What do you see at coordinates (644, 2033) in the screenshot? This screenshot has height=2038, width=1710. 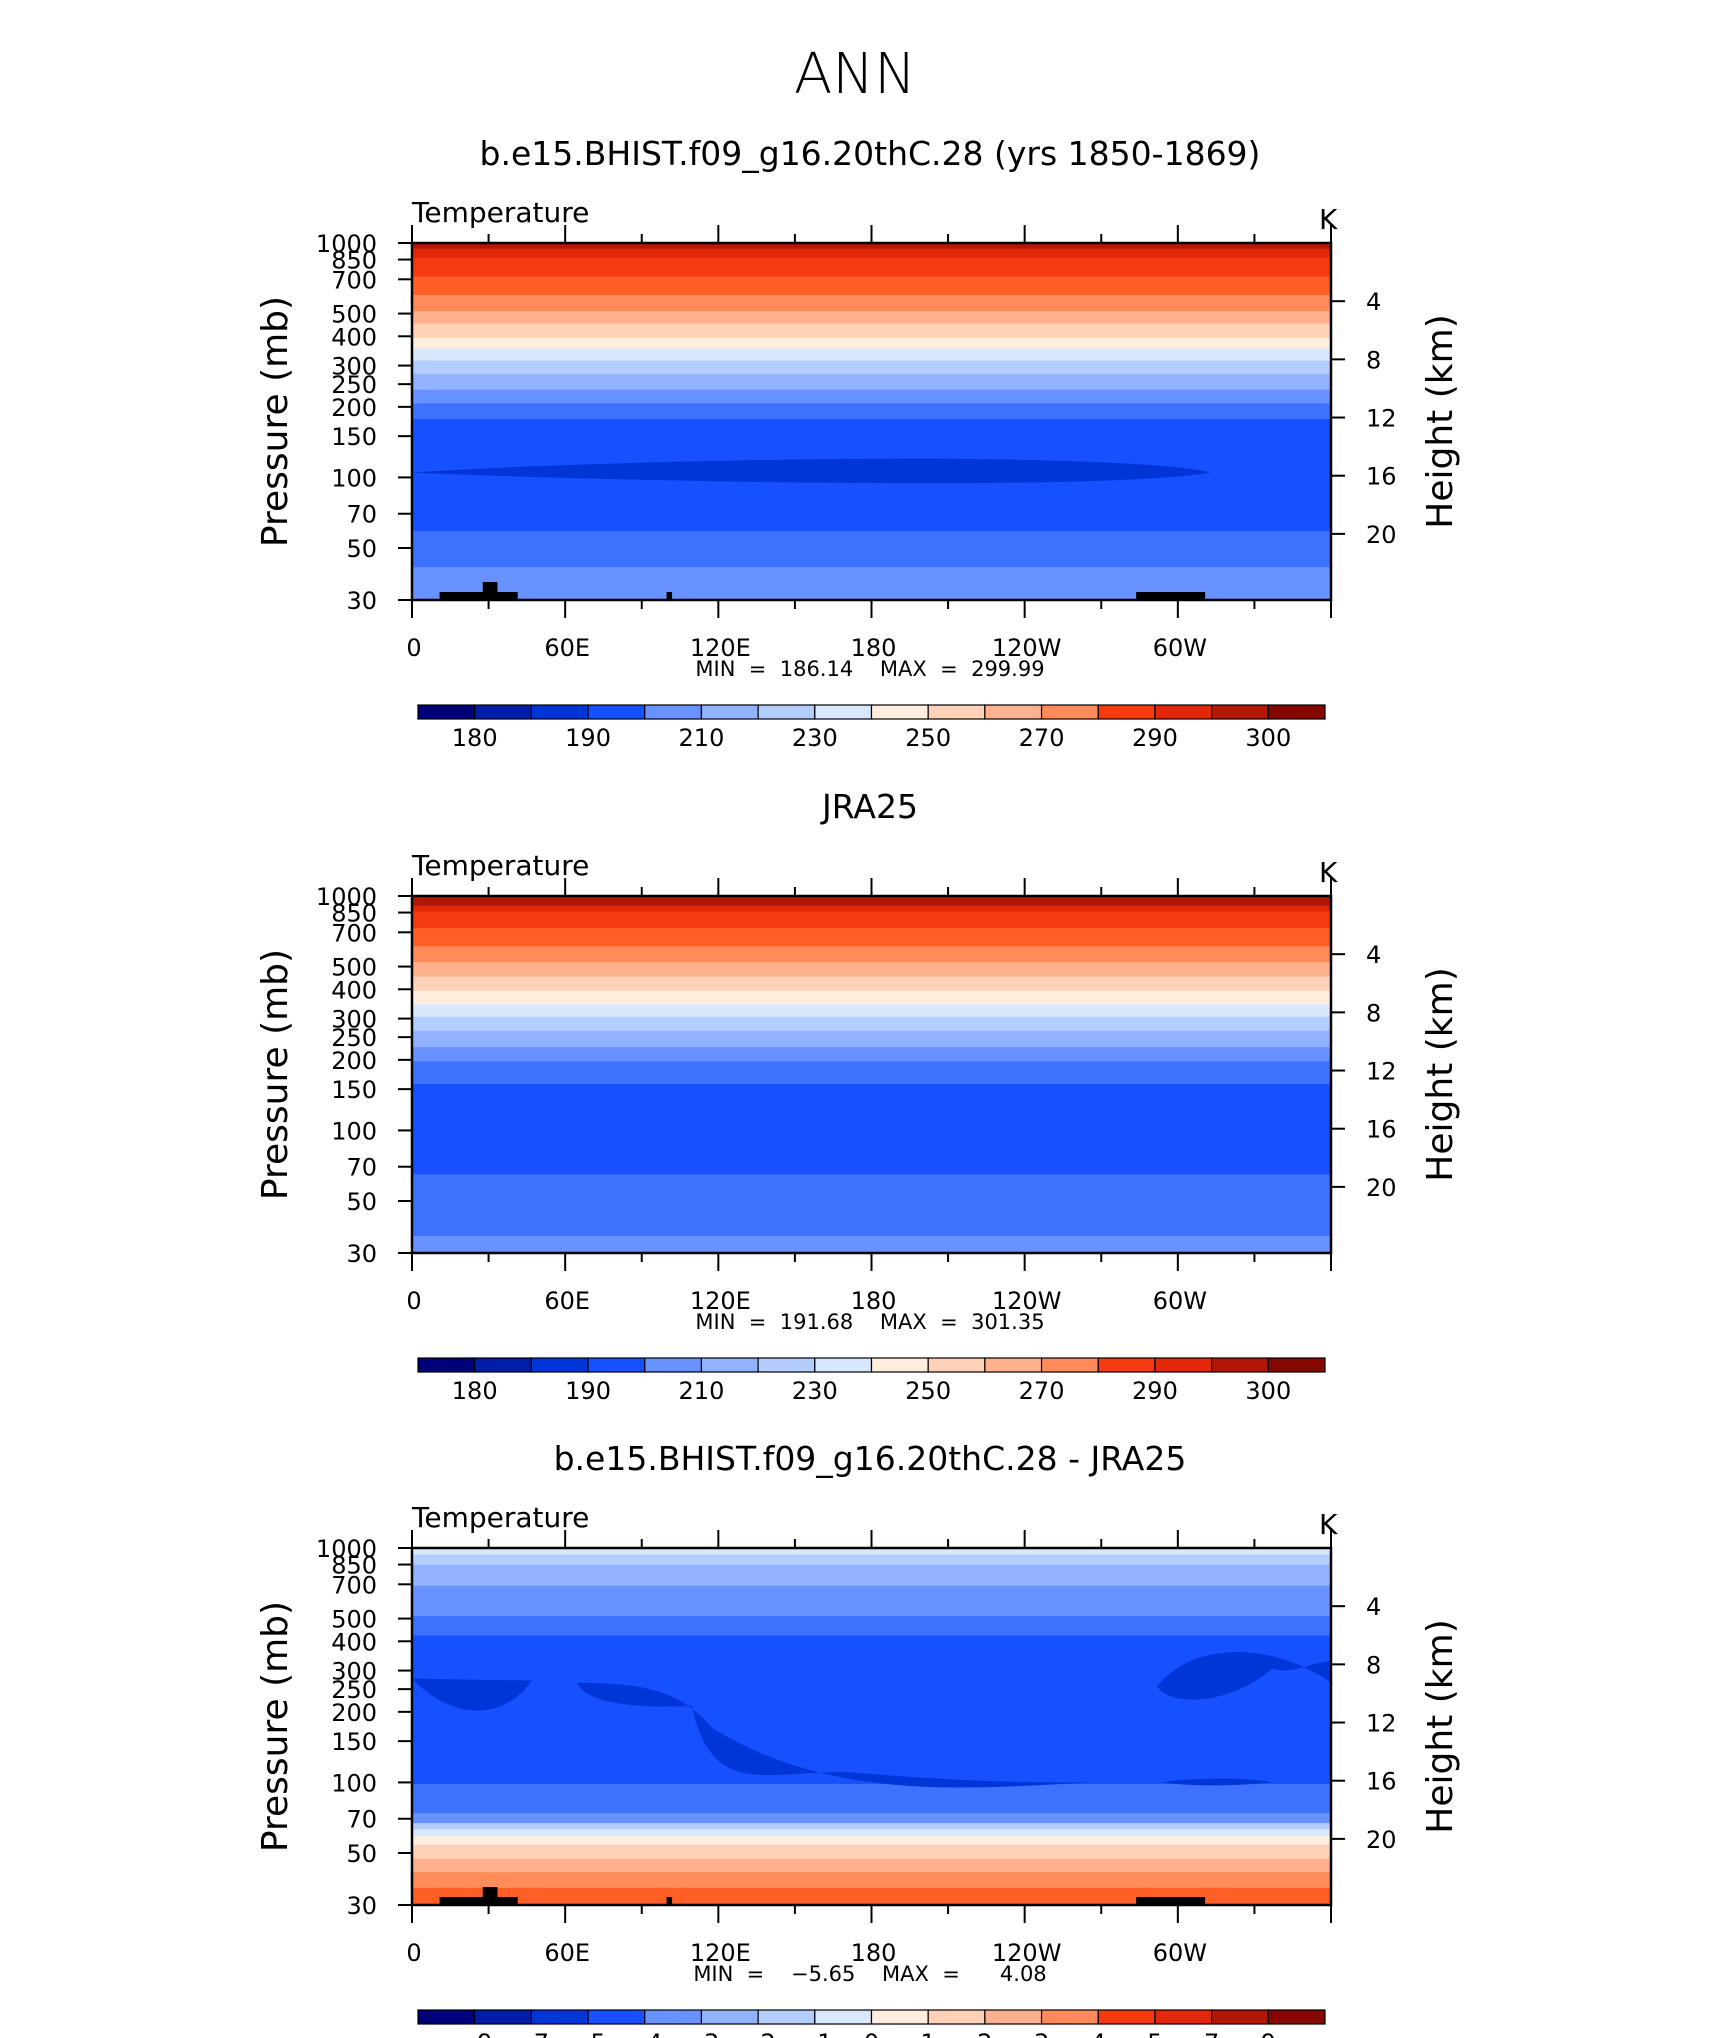 I see `colorbar-label: −4` at bounding box center [644, 2033].